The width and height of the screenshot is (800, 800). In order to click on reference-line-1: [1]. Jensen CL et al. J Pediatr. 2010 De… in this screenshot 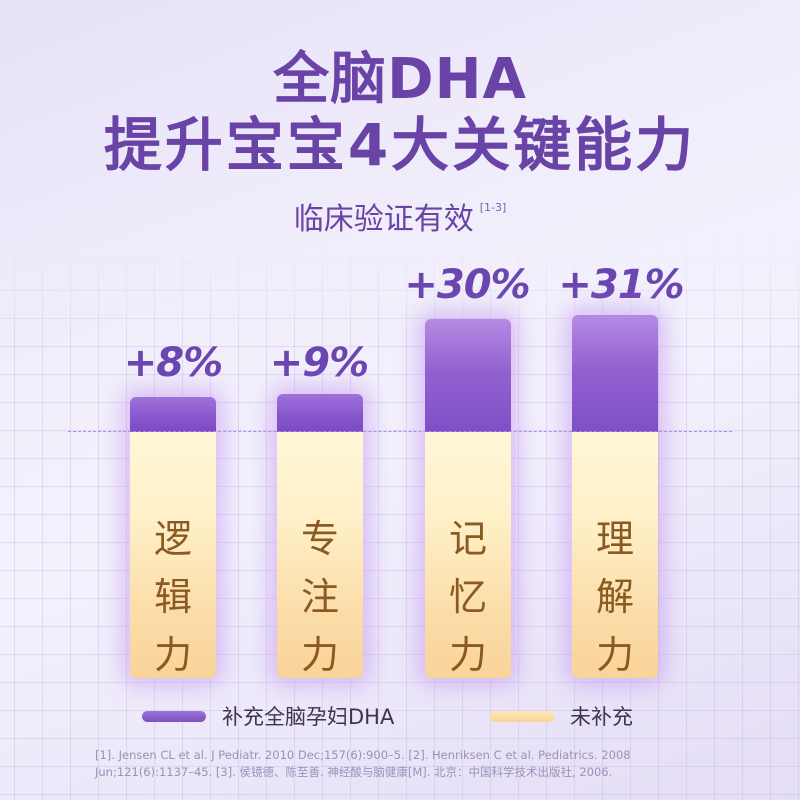, I will do `click(363, 755)`.